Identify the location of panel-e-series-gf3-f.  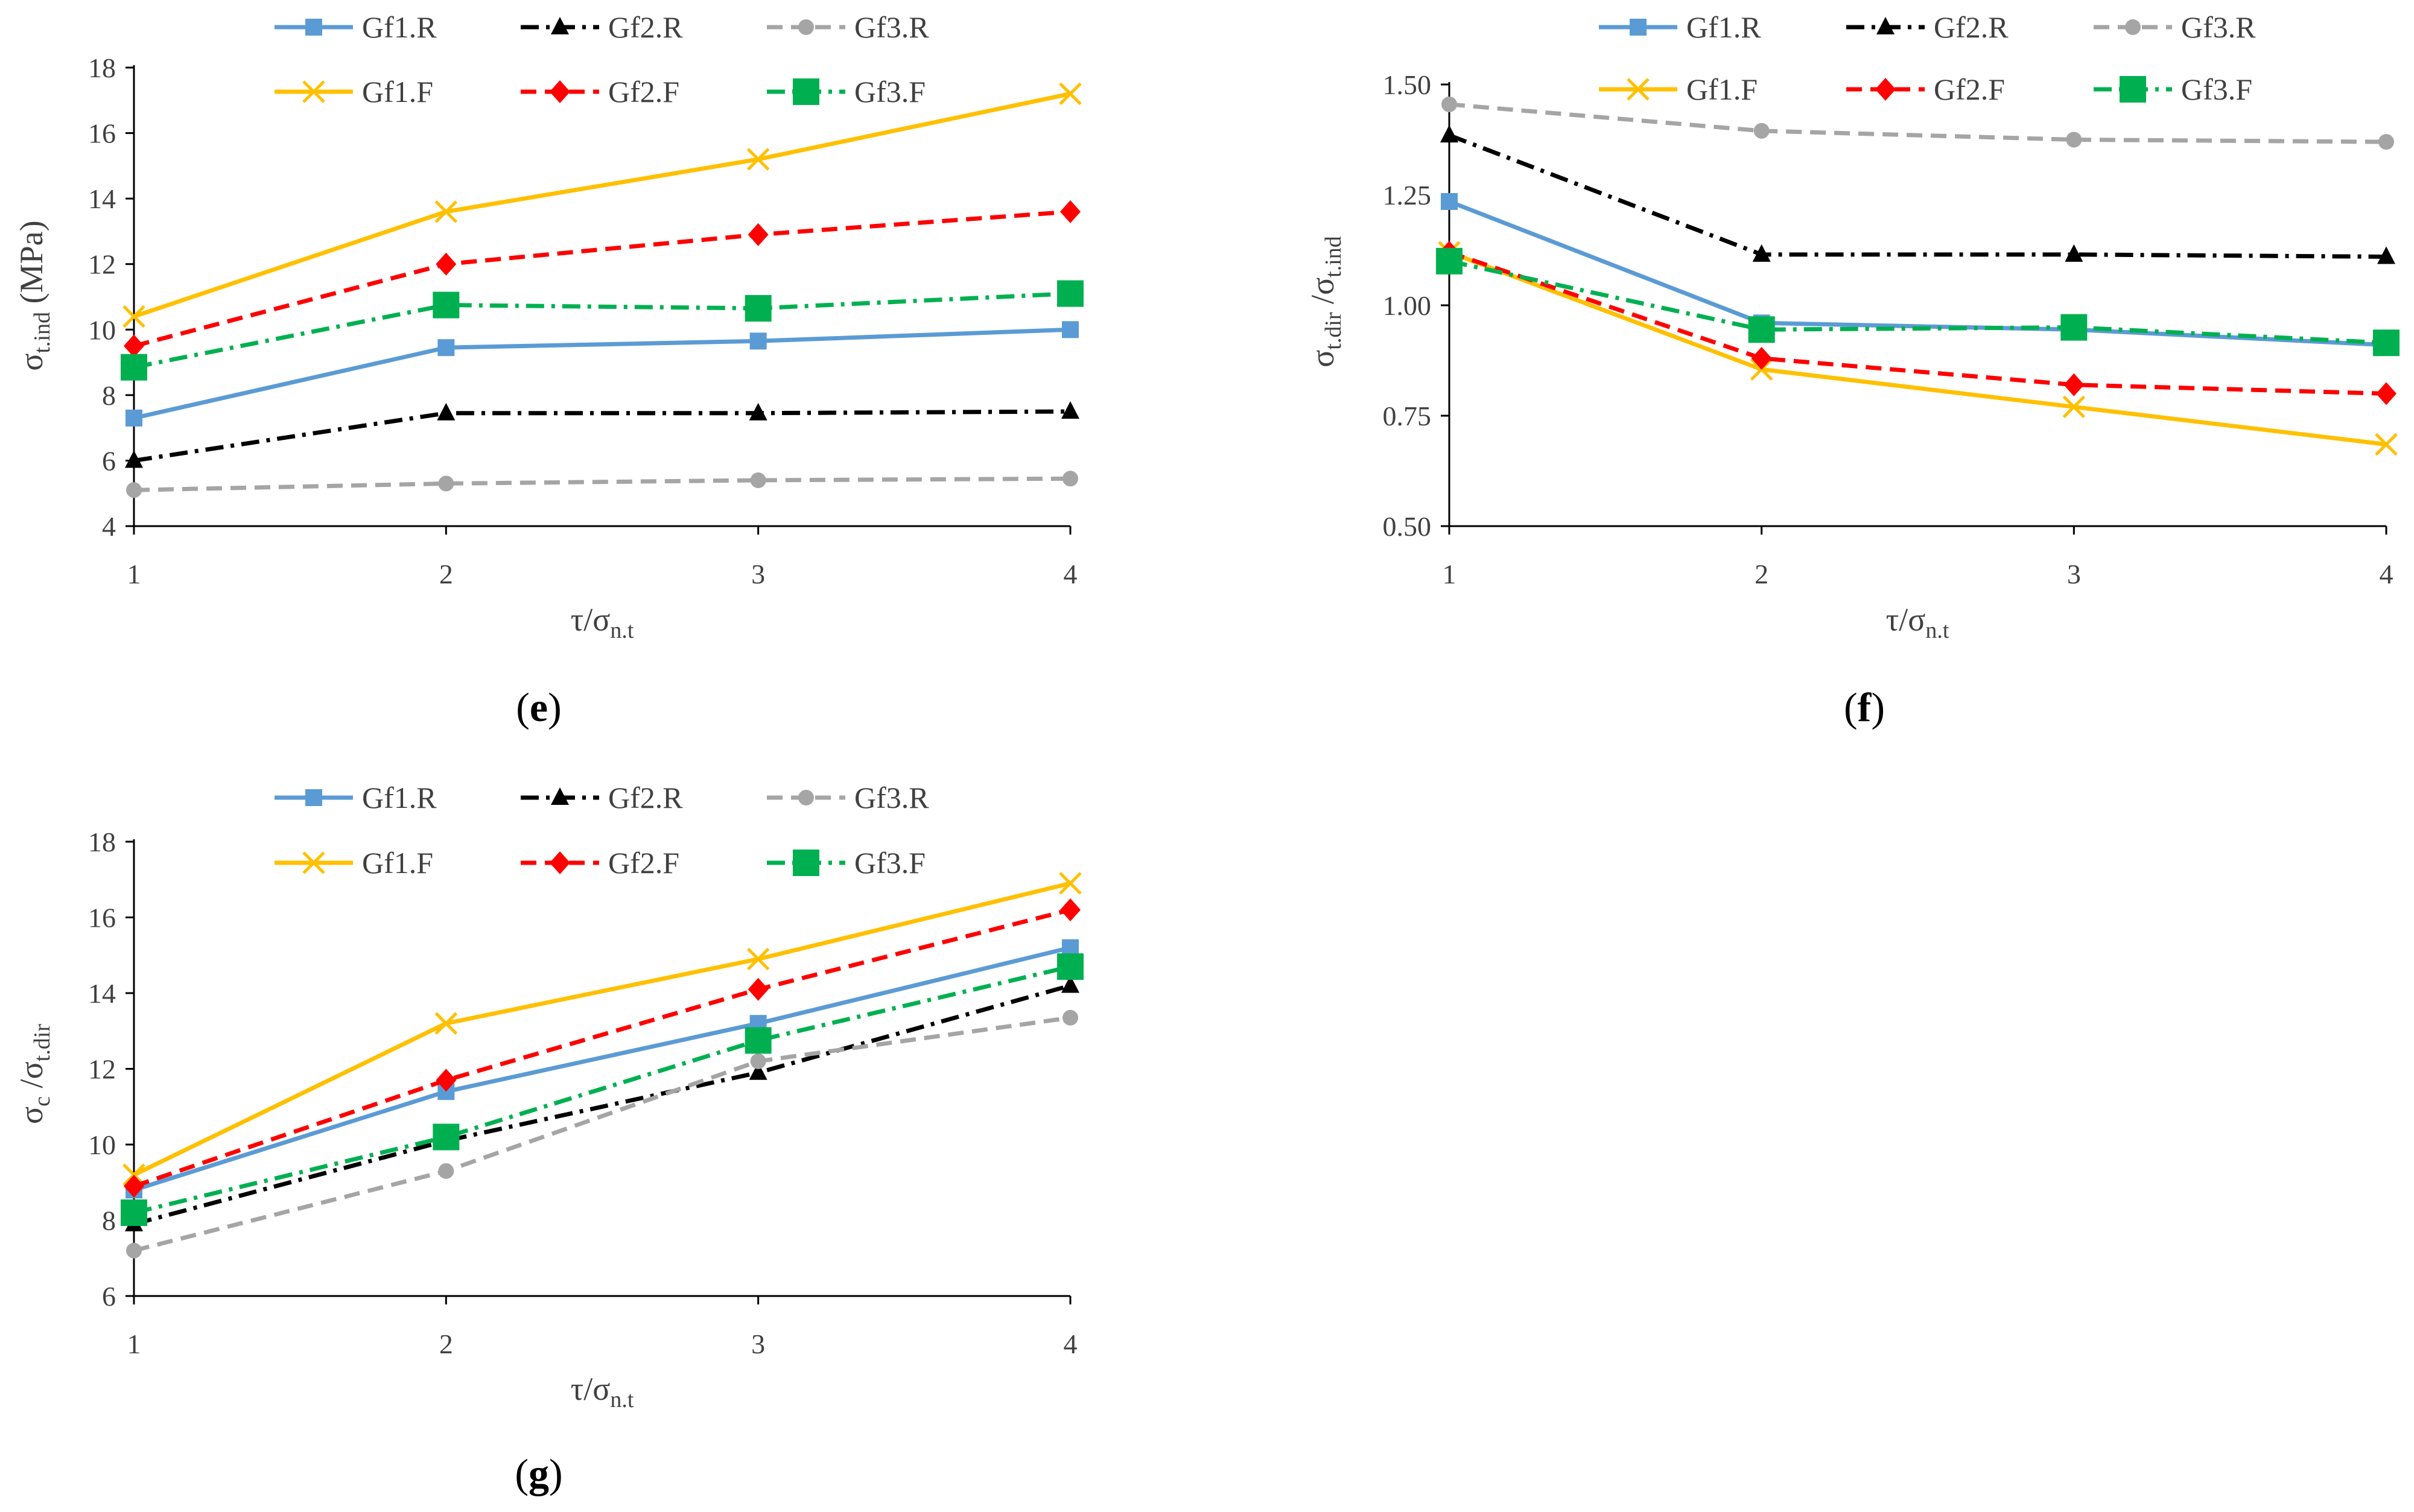
(603, 330).